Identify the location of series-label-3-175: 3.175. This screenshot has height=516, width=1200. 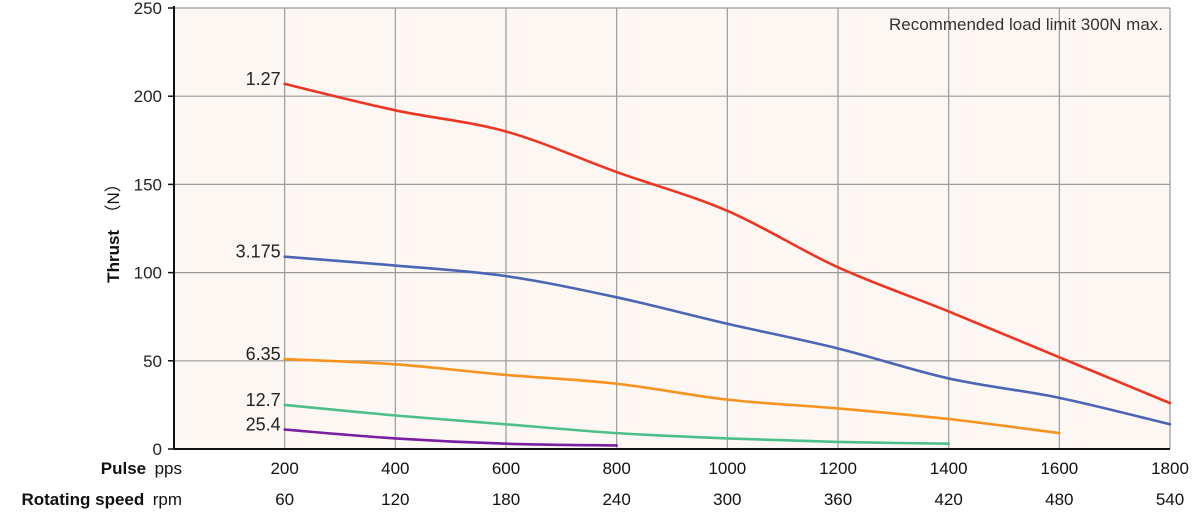
(258, 252).